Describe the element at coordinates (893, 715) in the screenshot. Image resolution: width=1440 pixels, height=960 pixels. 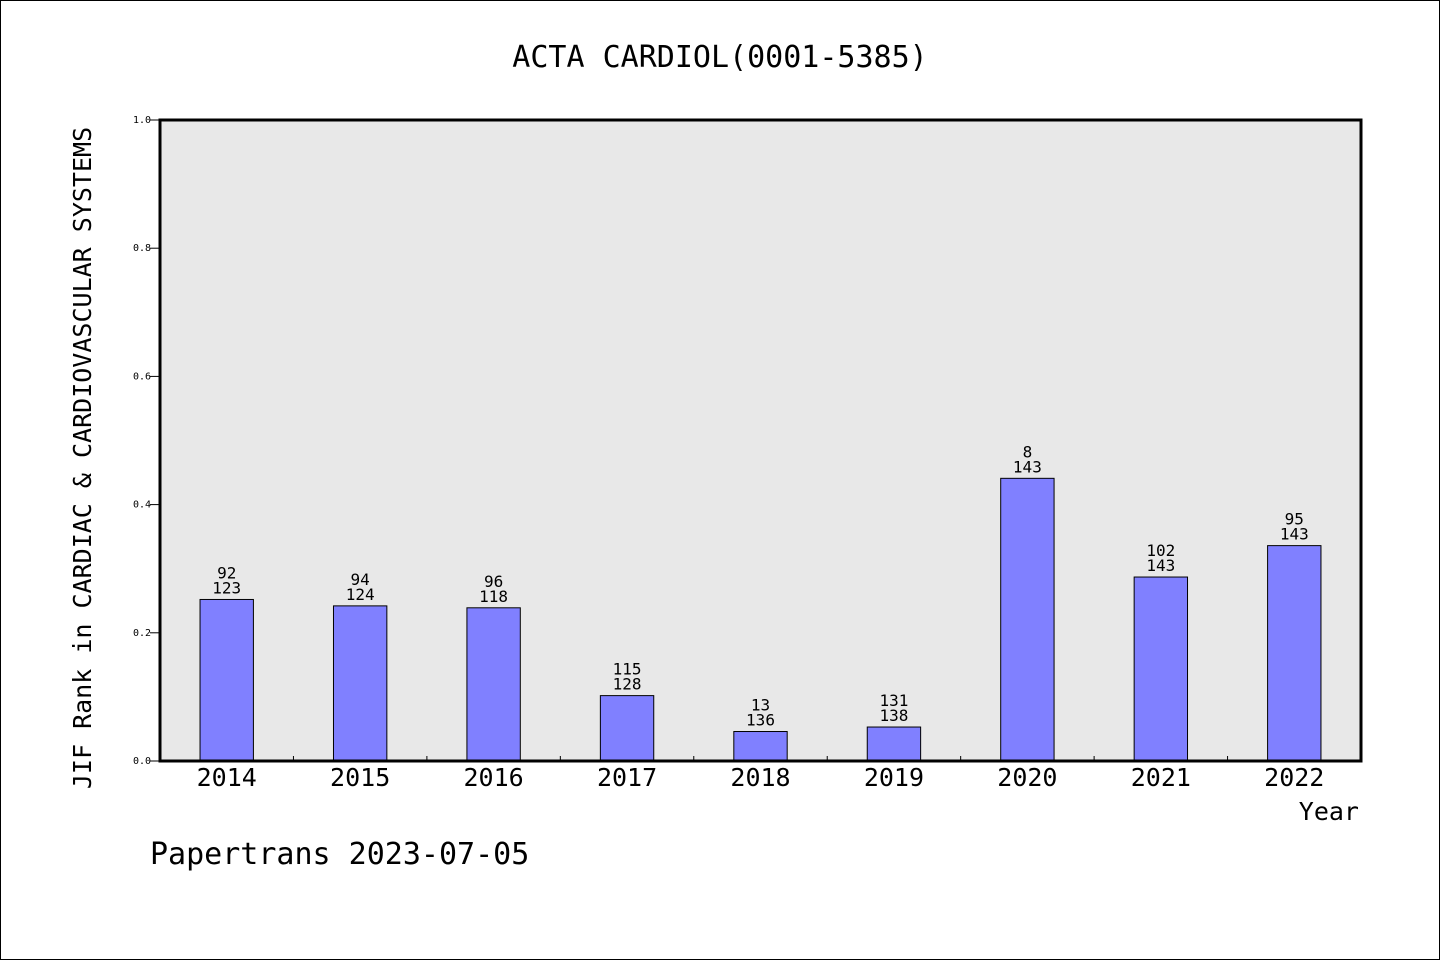
I see `bar-total-label: 138` at that location.